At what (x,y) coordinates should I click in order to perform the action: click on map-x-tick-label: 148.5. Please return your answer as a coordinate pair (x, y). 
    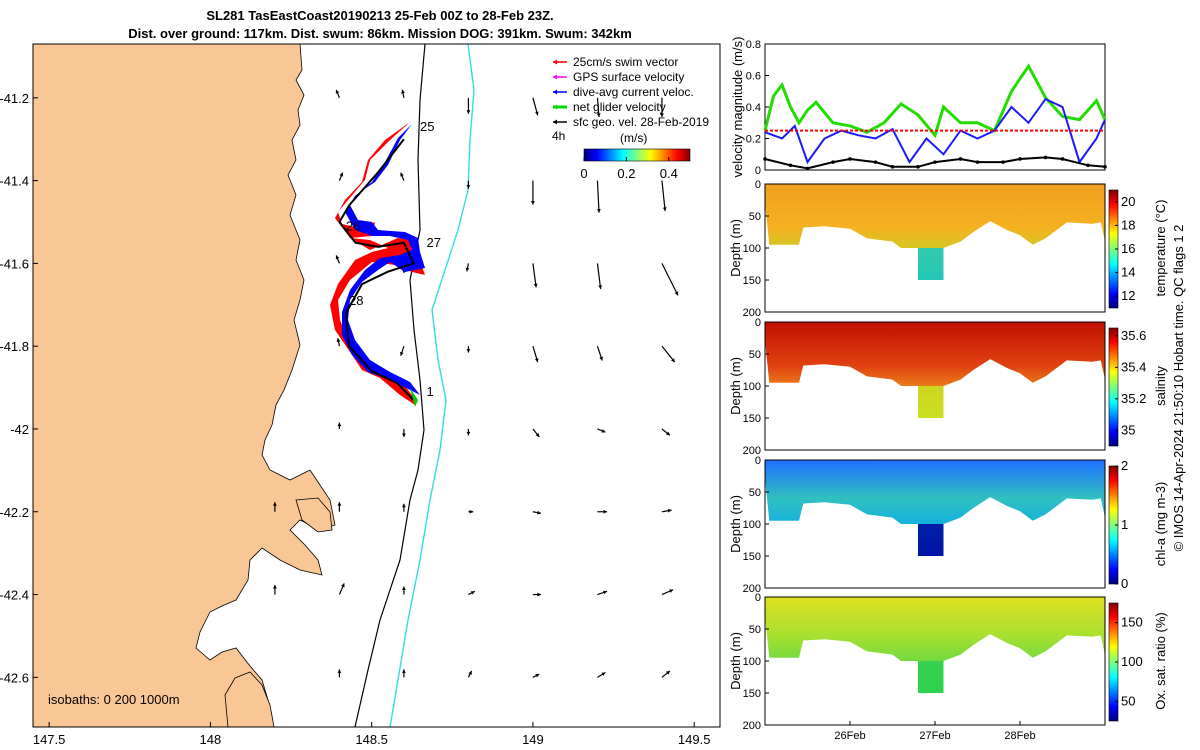
    Looking at the image, I should click on (371, 739).